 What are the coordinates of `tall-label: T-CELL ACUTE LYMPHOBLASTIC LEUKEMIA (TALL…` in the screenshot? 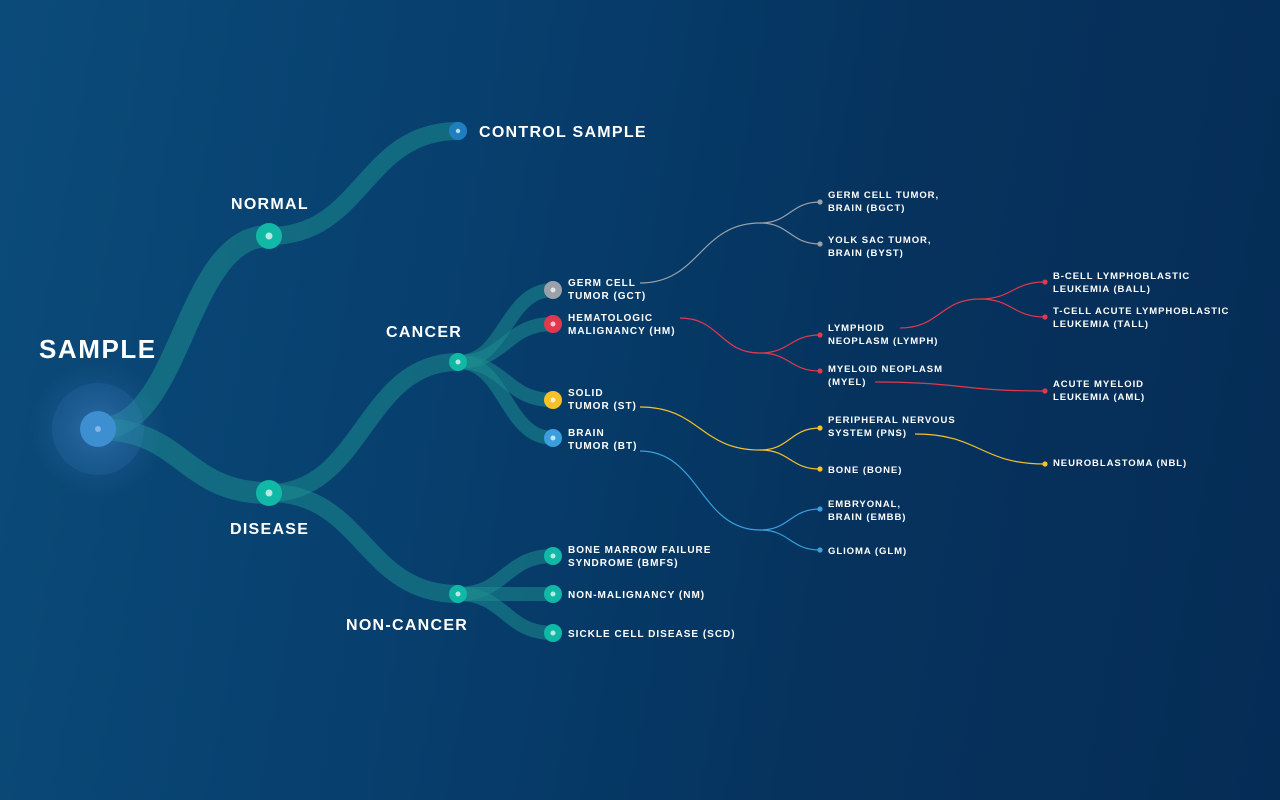 It's located at (1141, 318).